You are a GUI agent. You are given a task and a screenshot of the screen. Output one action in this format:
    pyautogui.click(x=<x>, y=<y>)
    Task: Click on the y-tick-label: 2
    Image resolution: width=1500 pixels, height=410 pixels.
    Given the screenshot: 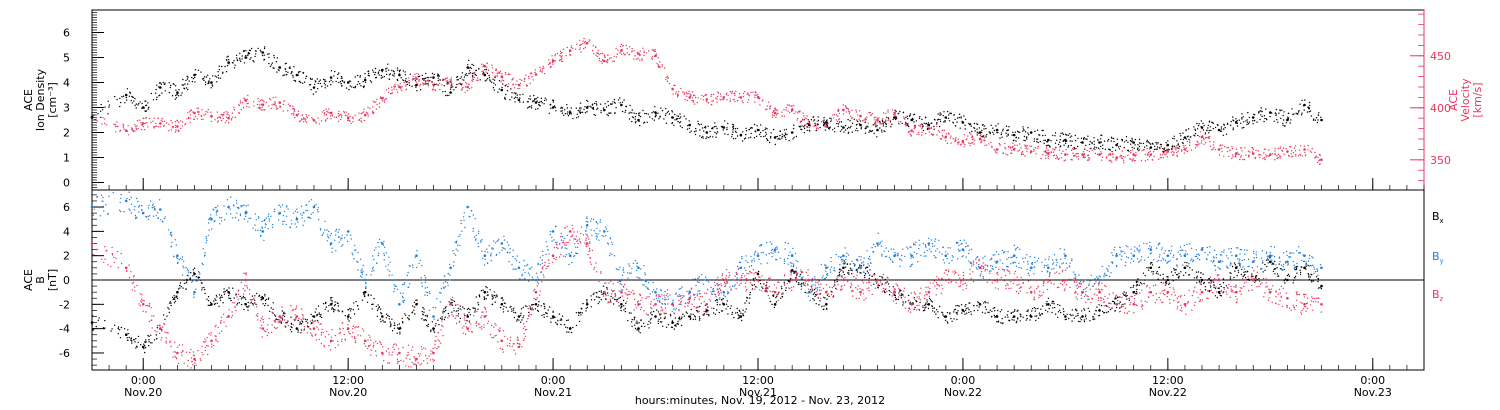 What is the action you would take?
    pyautogui.click(x=66, y=133)
    